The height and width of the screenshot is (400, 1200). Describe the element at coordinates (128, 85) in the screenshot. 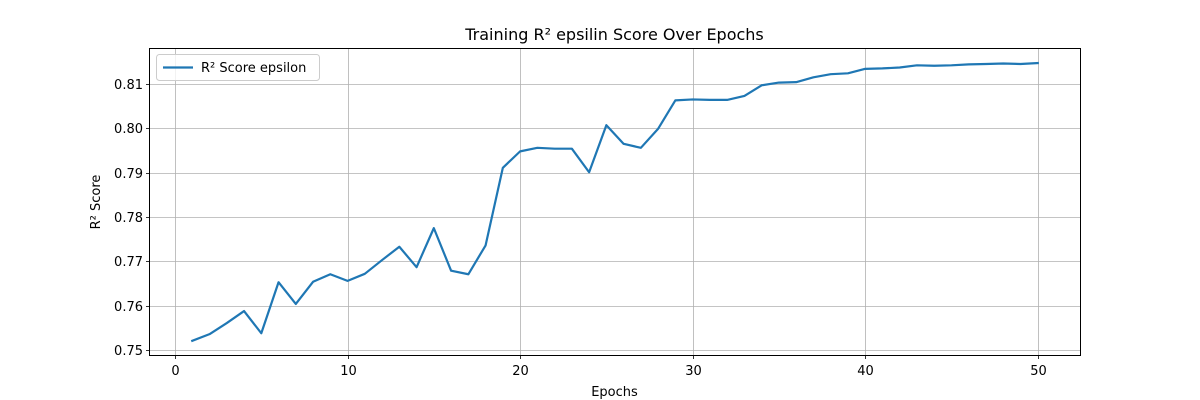

I see `y-tick-label: 0.81` at that location.